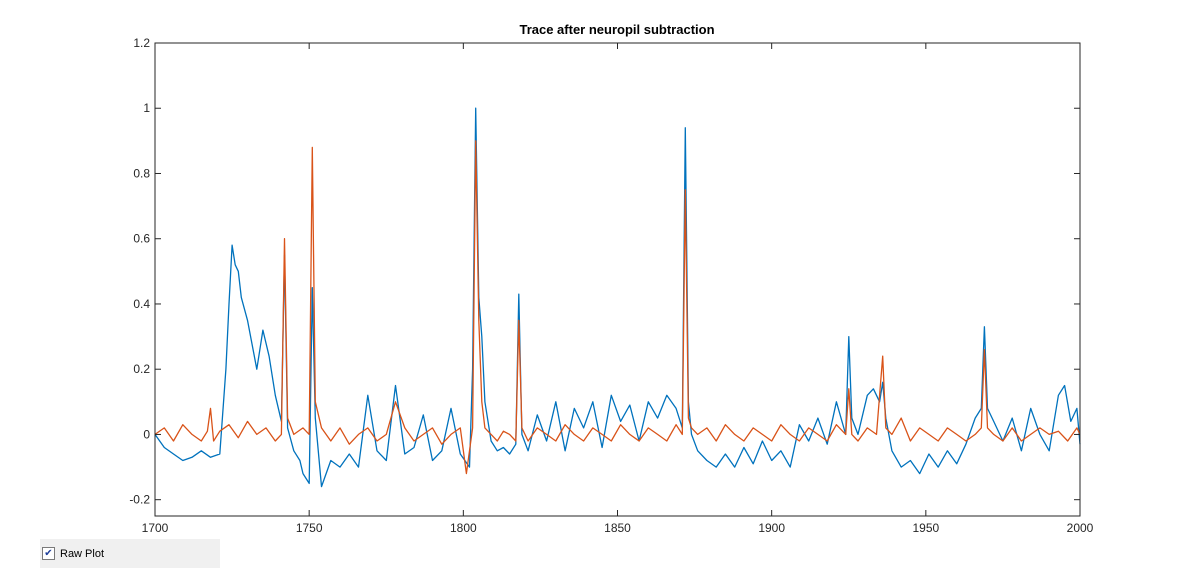  Describe the element at coordinates (617, 528) in the screenshot. I see `x-tick-label: 1850` at that location.